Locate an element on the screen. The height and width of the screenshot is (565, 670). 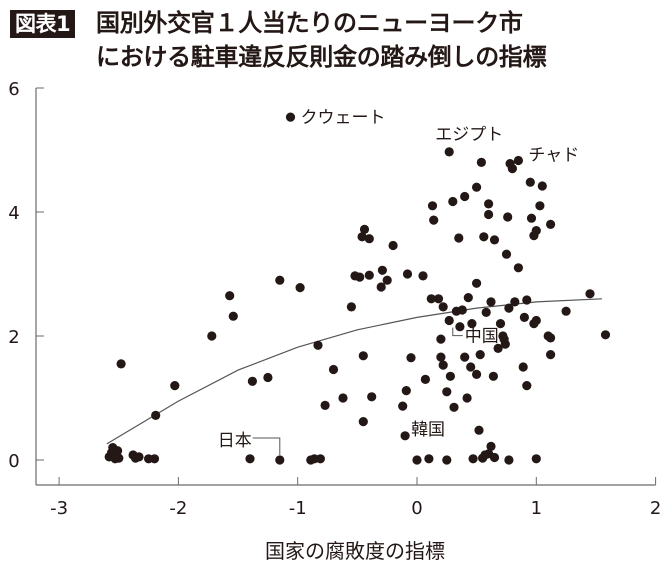
x-tick-label: 1 is located at coordinates (536, 508).